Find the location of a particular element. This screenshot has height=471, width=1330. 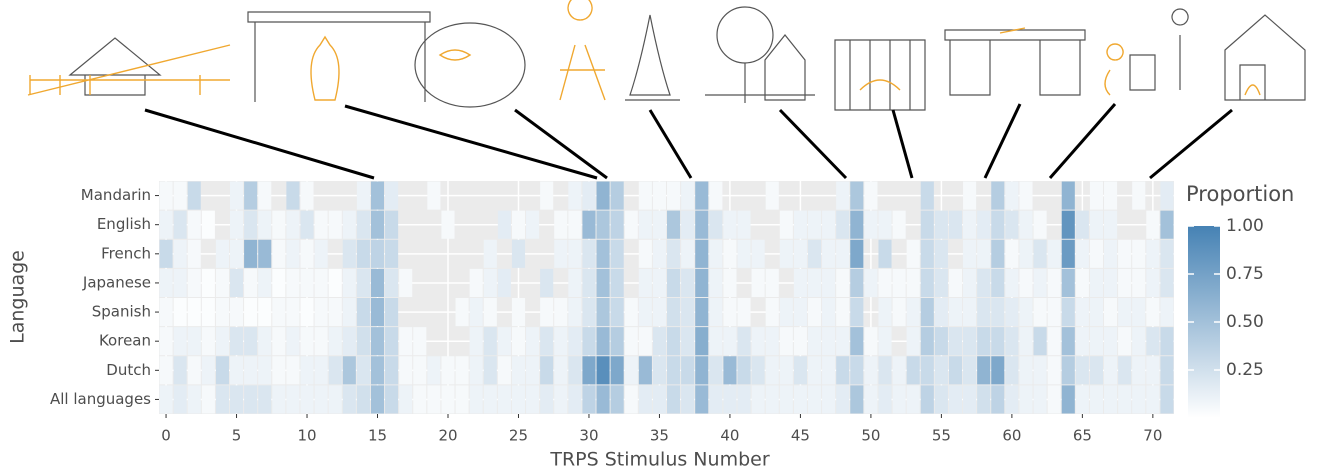

colorbar-tick-label: 0.75 is located at coordinates (1245, 274).